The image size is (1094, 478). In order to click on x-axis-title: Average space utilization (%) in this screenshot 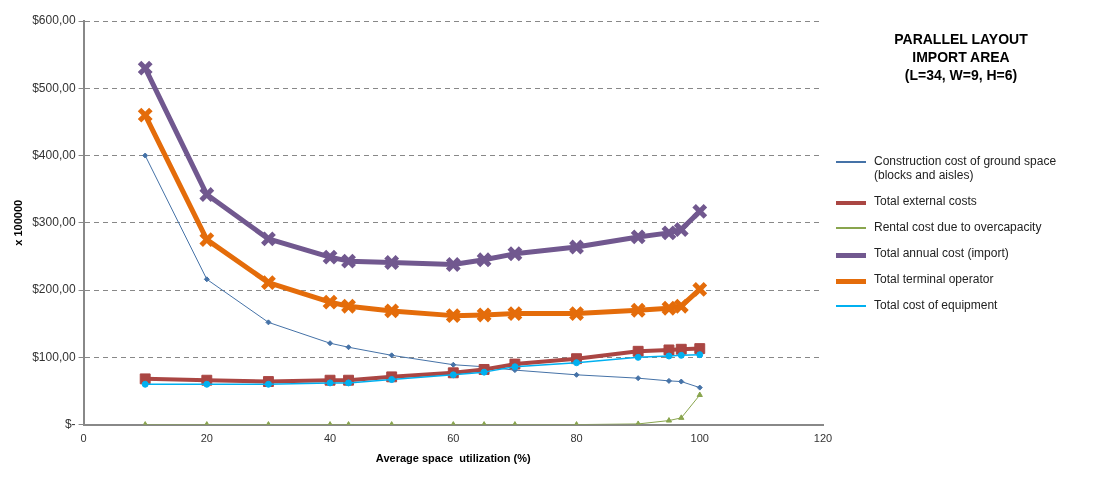, I will do `click(453, 458)`.